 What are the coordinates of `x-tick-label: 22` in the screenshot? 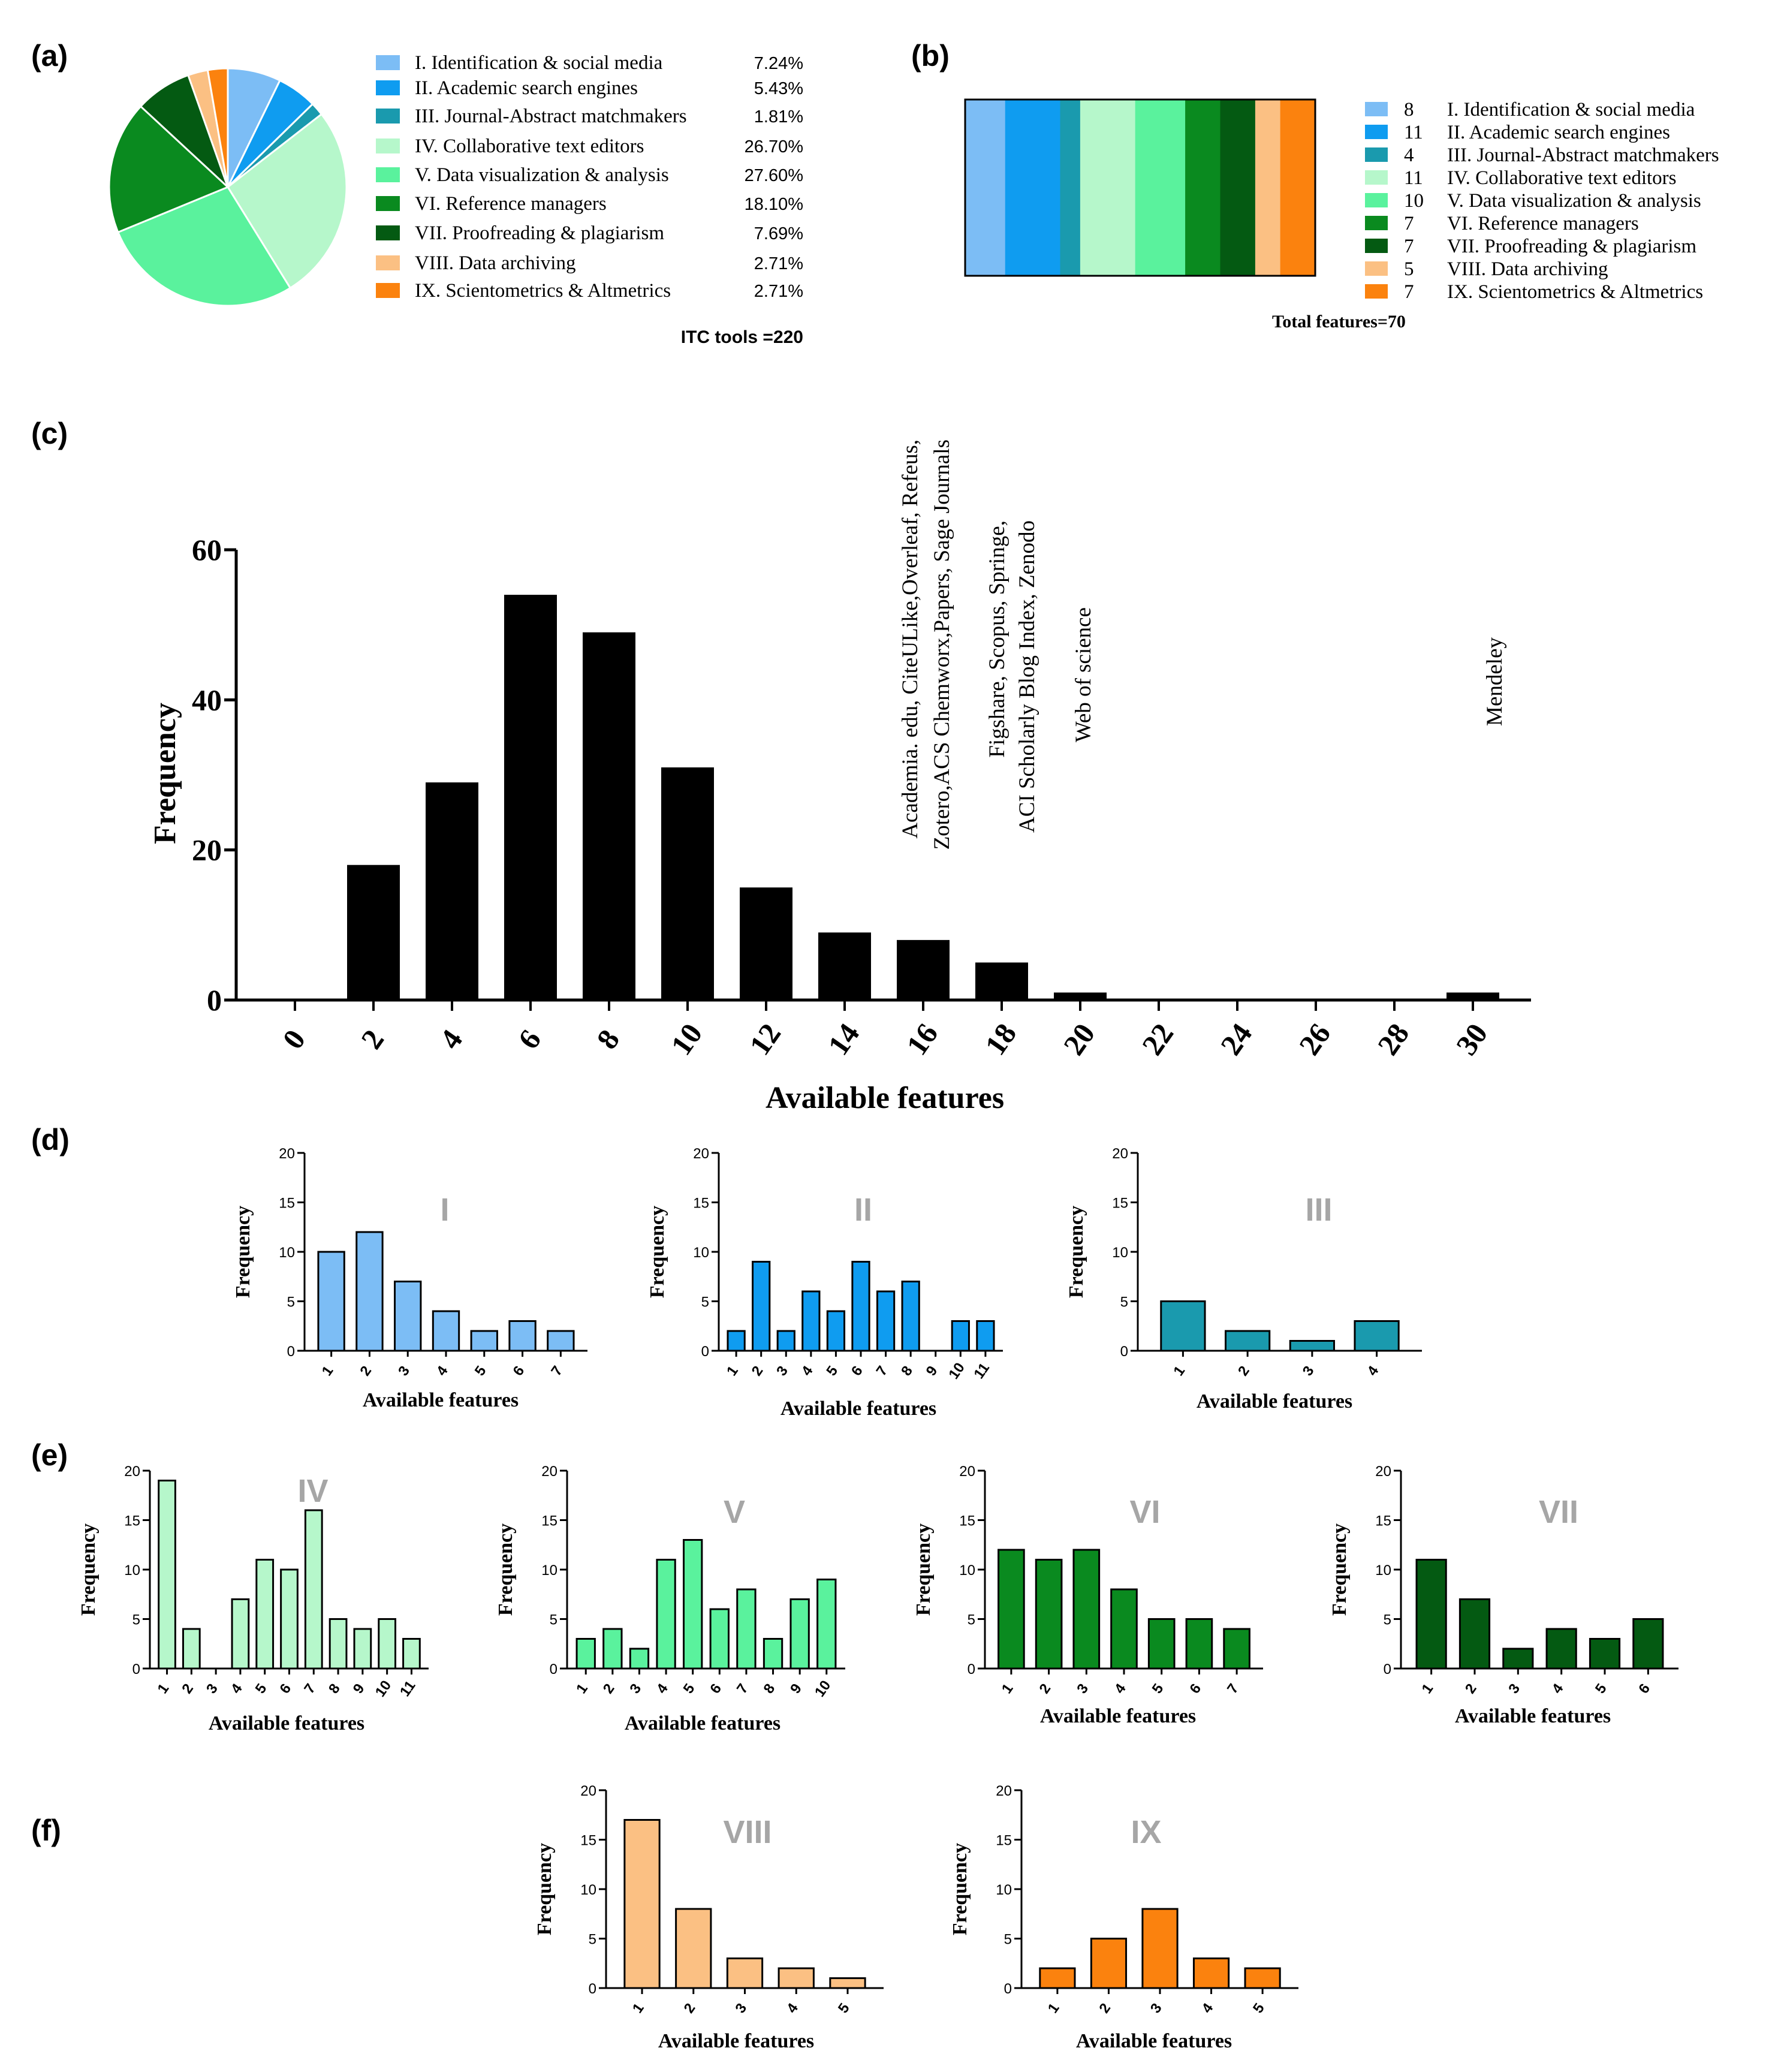 It's located at (1157, 1039).